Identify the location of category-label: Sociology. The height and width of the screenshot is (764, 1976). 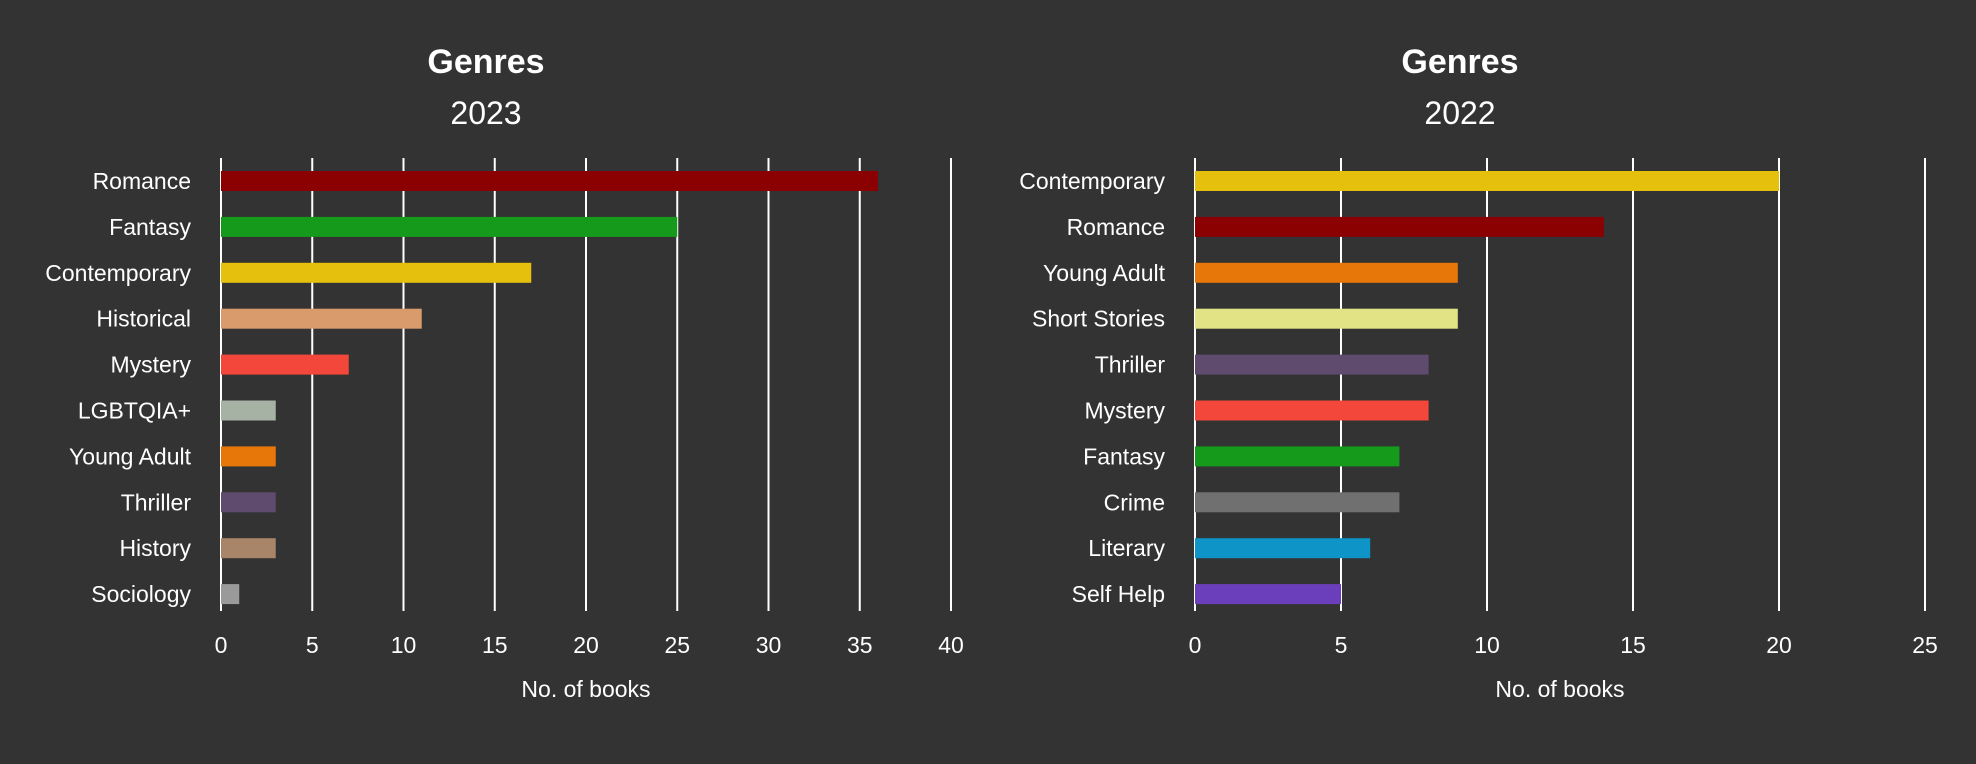
(141, 594).